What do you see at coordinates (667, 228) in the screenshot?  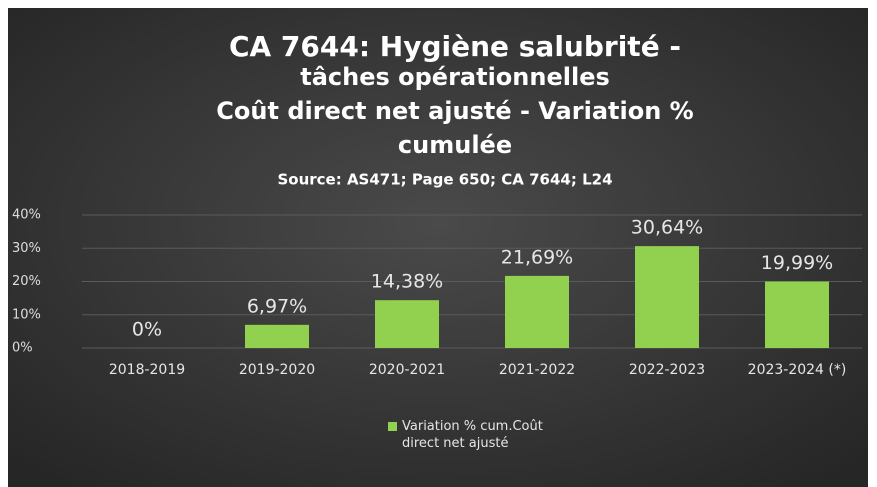 I see `data-label: 30,64%` at bounding box center [667, 228].